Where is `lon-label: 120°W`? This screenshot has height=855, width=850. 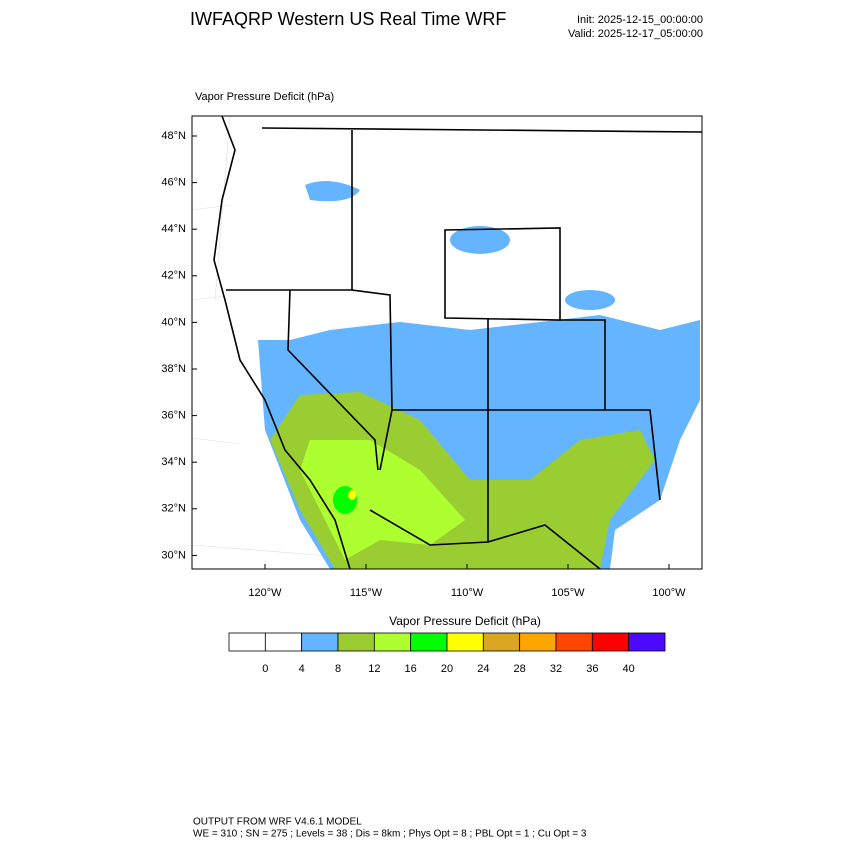
lon-label: 120°W is located at coordinates (265, 593).